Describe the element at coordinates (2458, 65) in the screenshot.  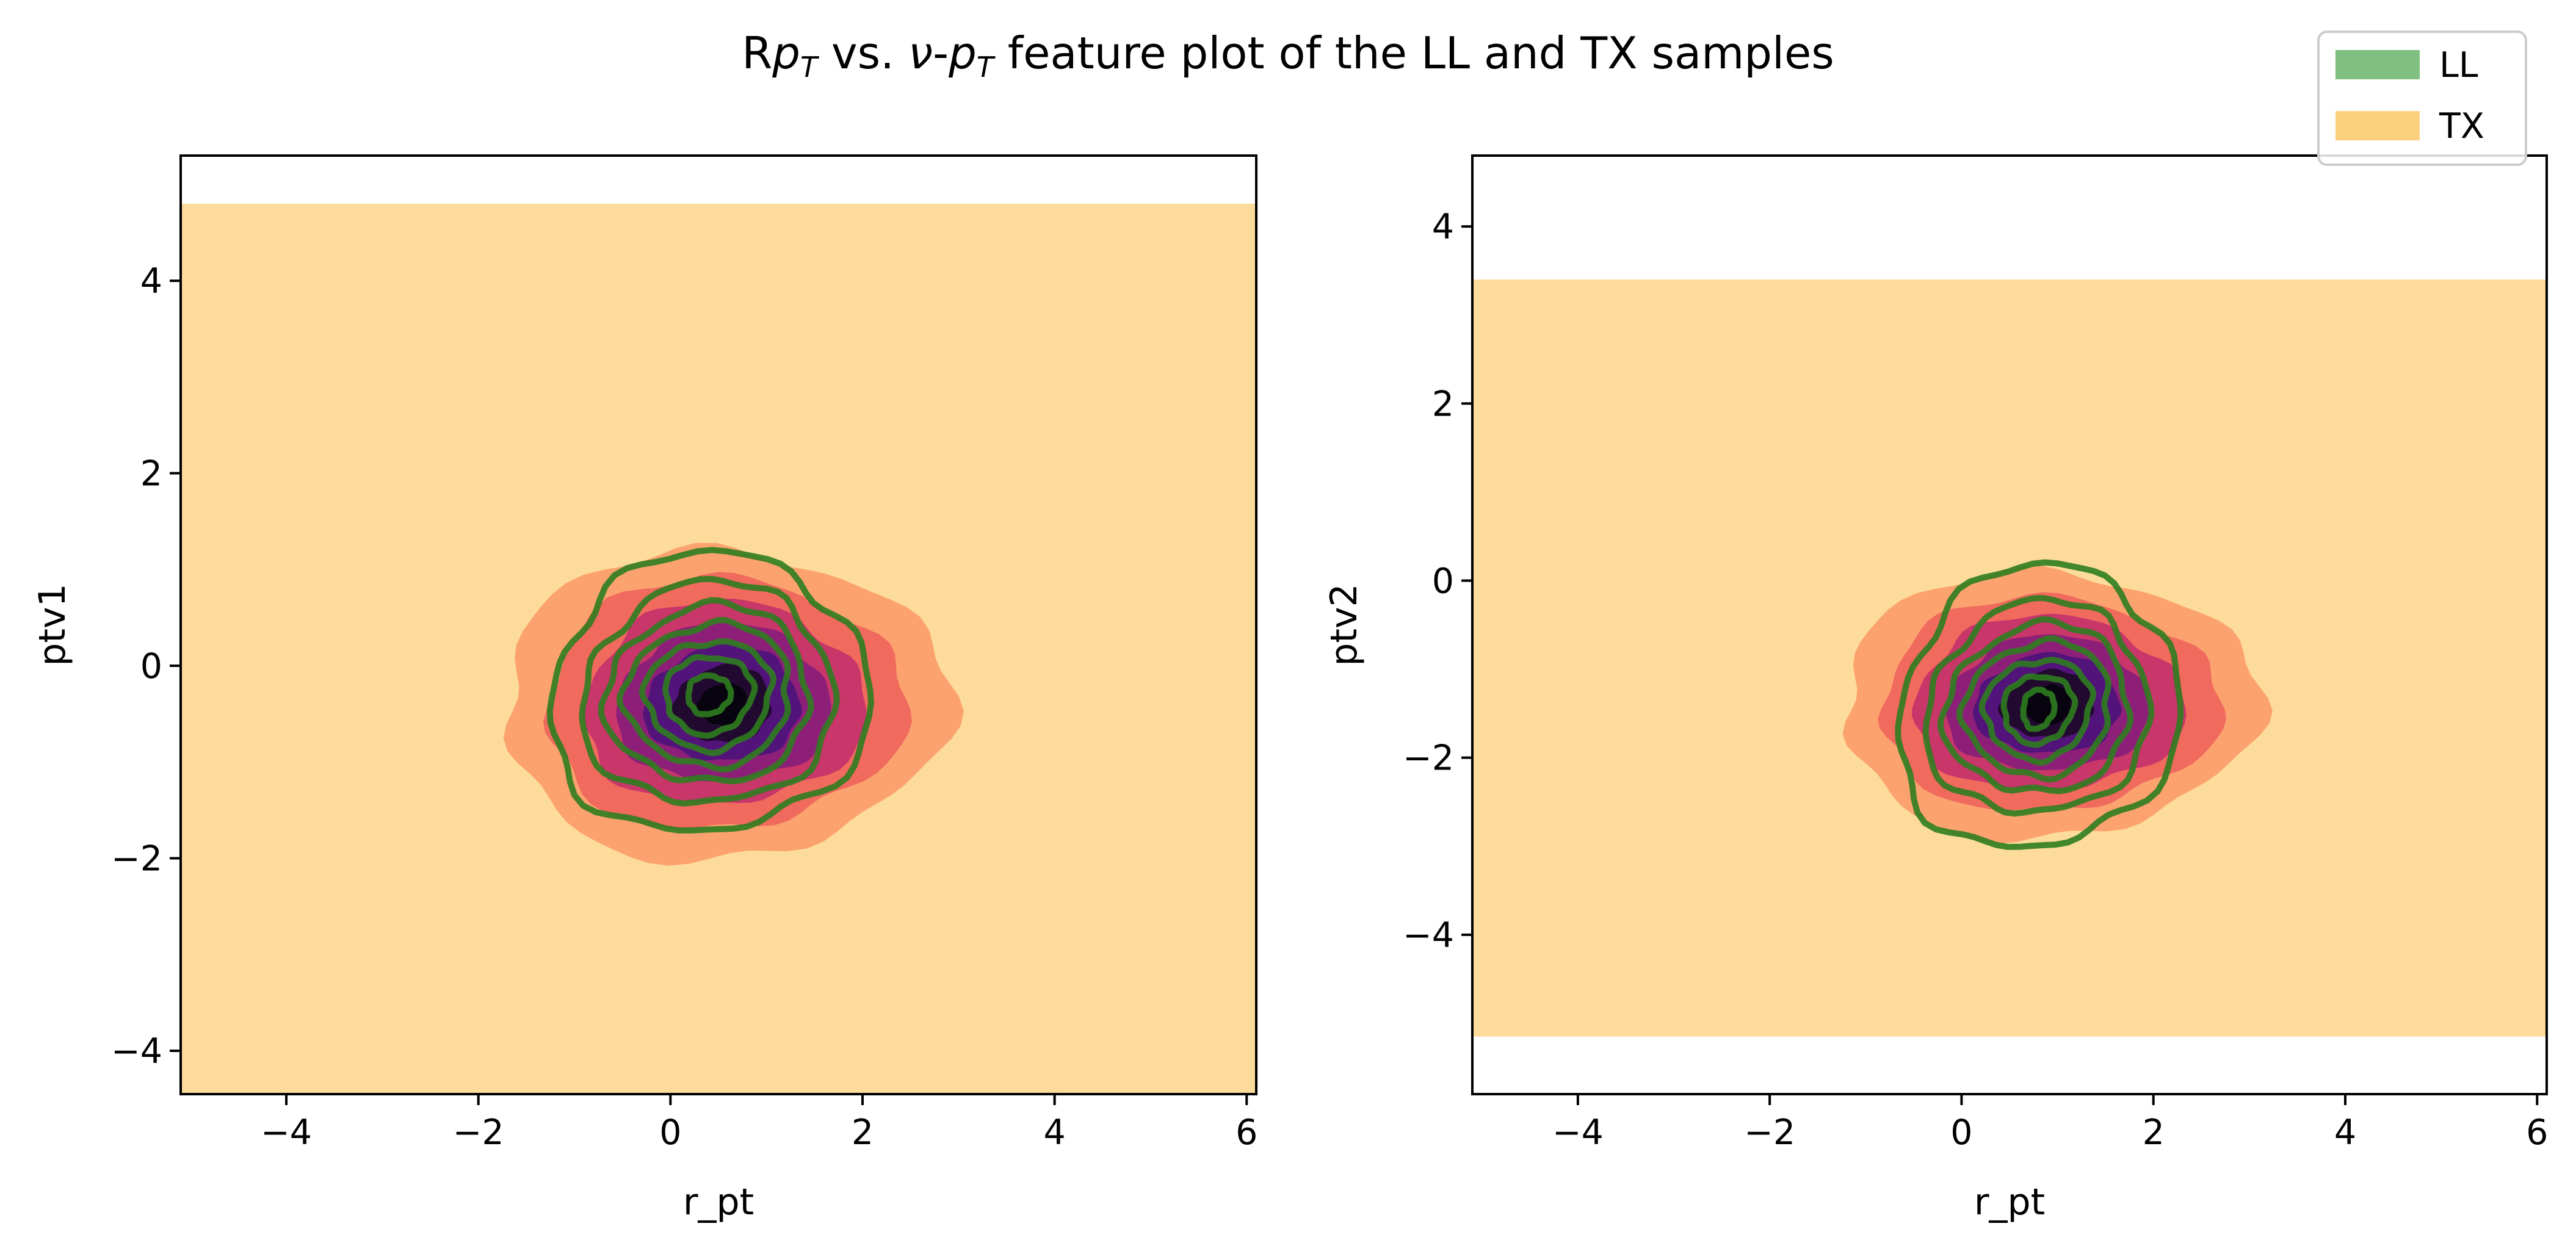
I see `legend-label-ll: LL` at that location.